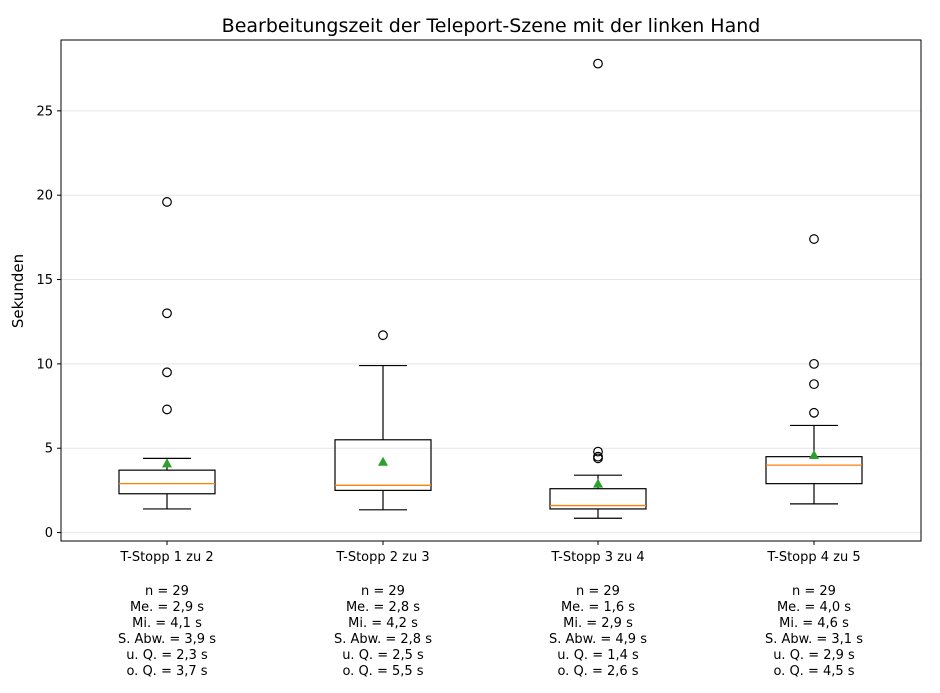 The image size is (940, 693). I want to click on y-tick-label: 10, so click(44, 364).